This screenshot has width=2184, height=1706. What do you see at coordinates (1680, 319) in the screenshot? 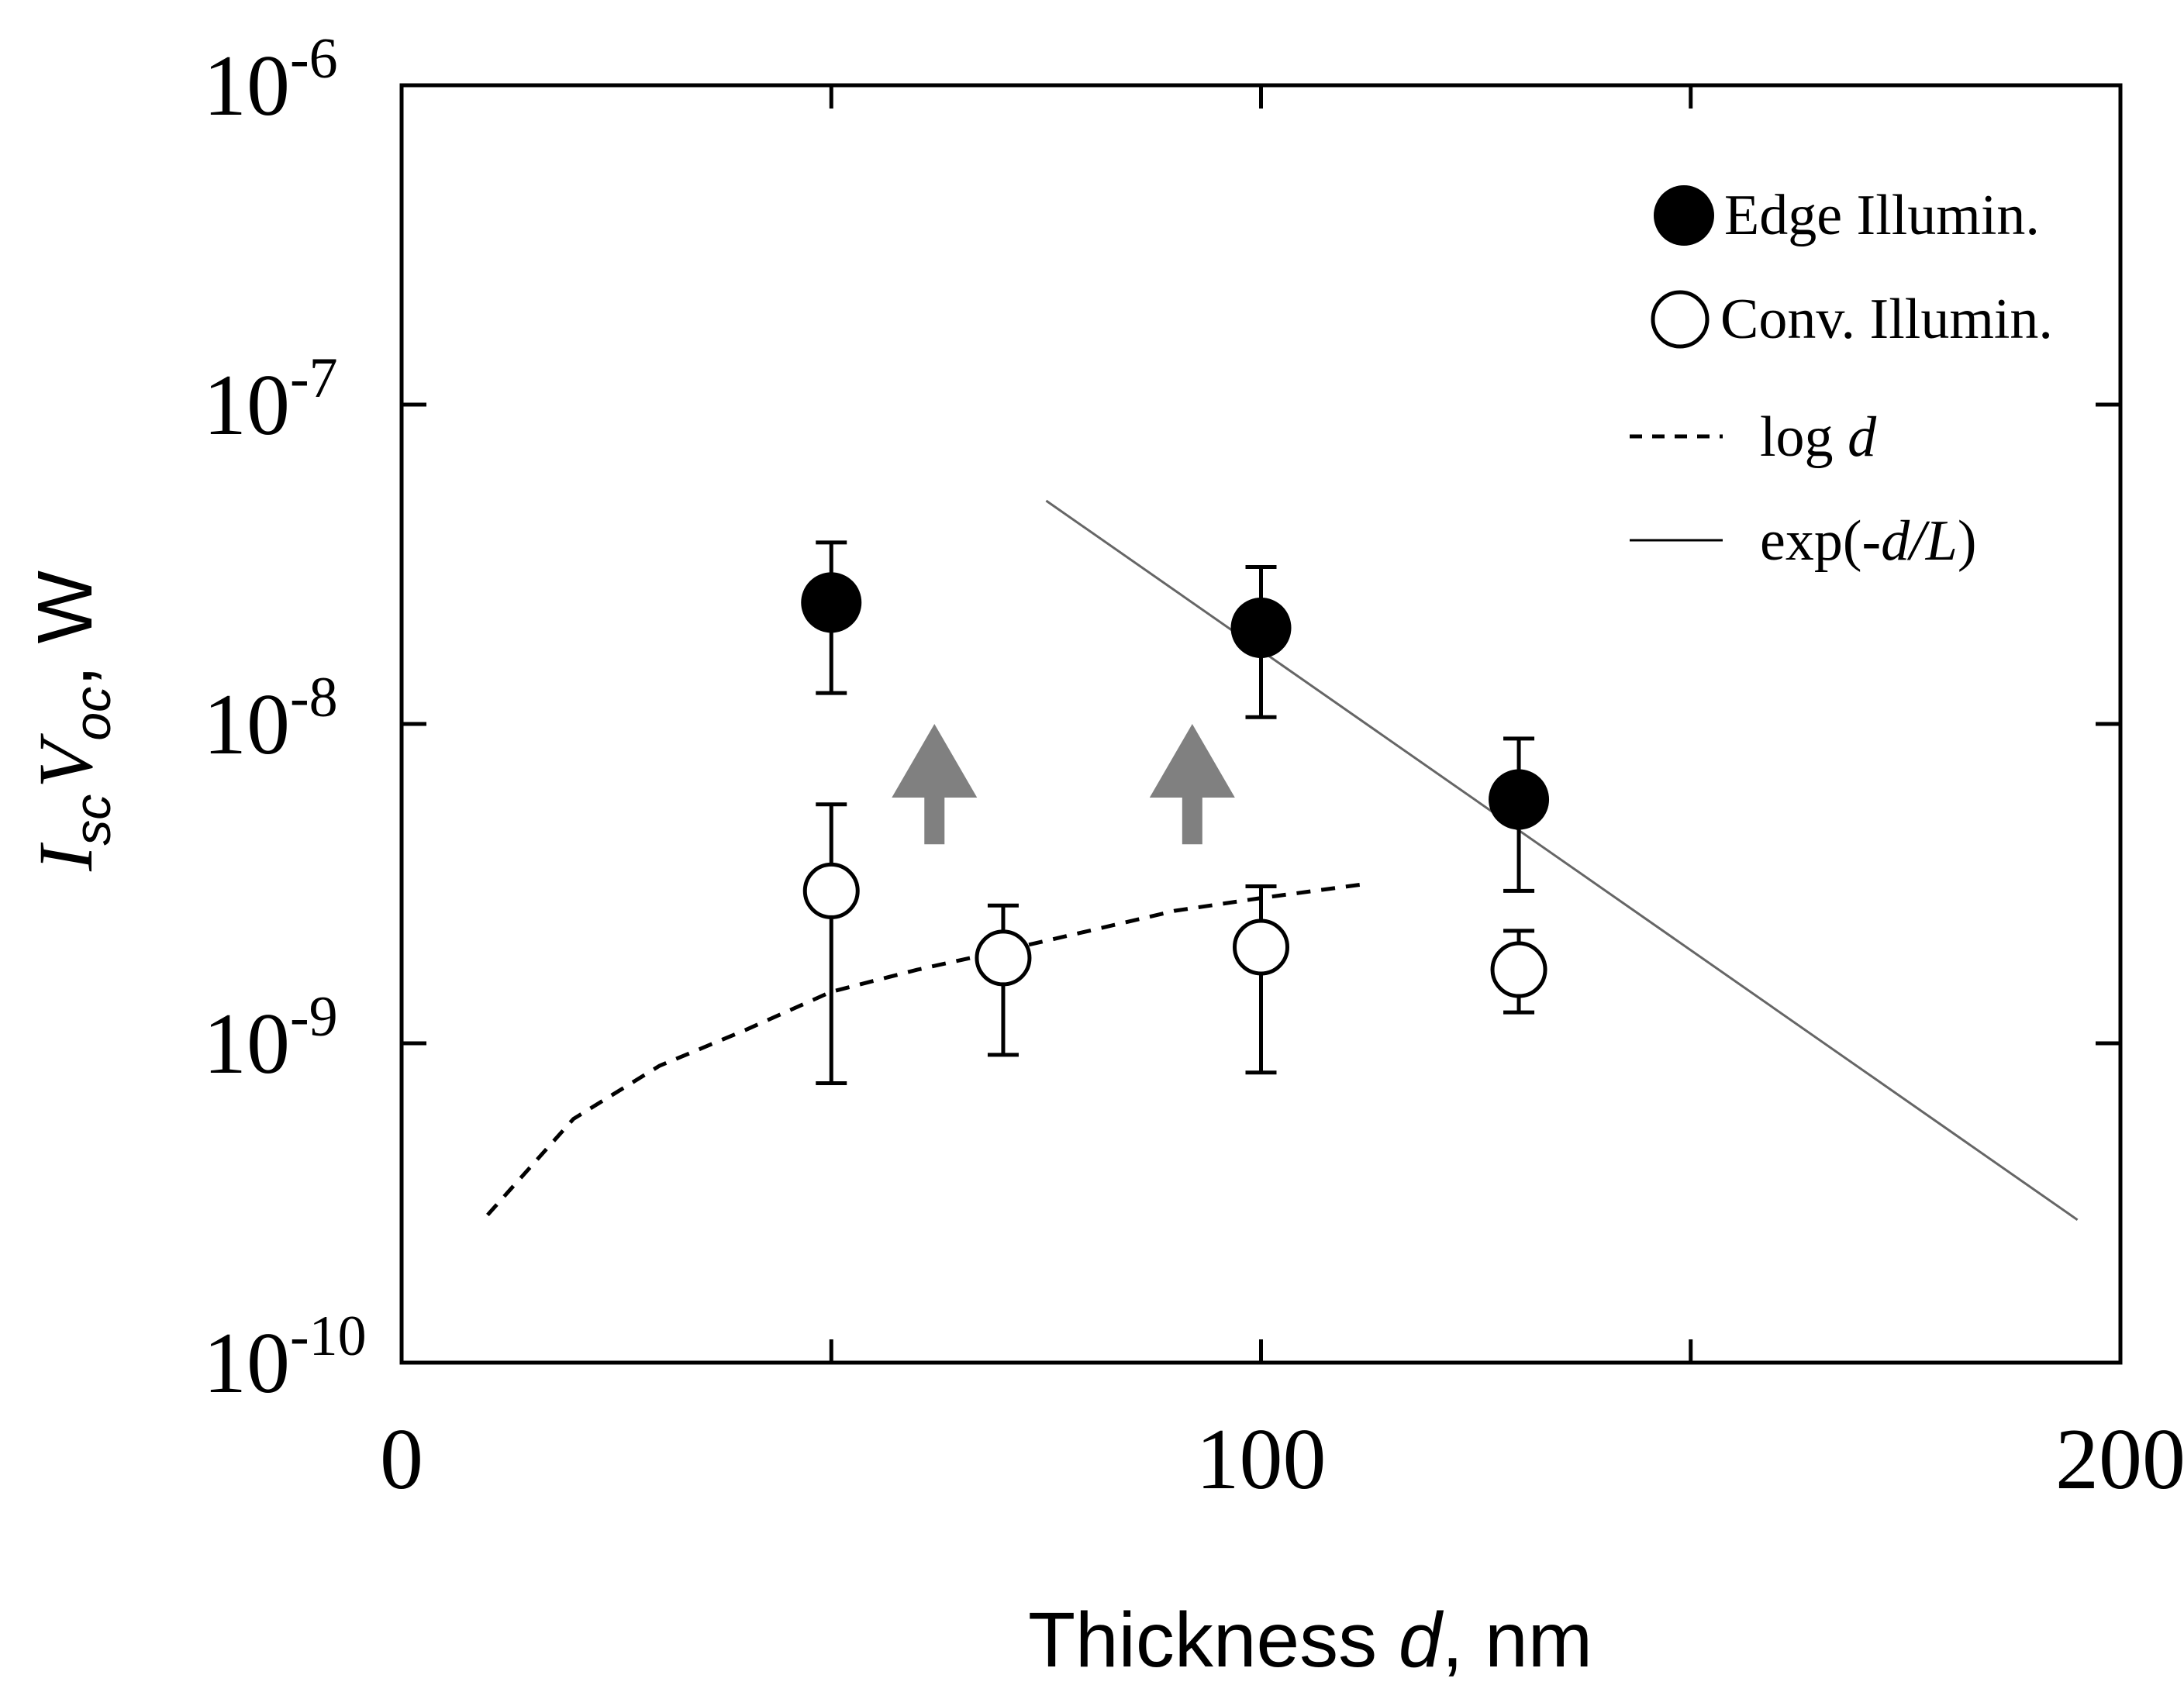
I see `legend-marker-conv` at bounding box center [1680, 319].